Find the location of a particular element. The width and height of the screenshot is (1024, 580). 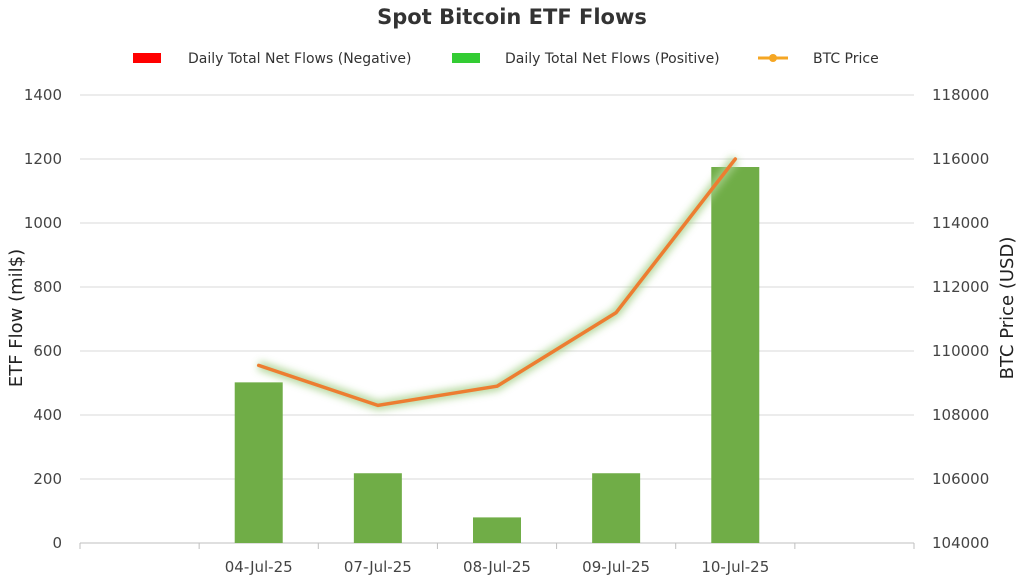

y2-tick-label: 114000 is located at coordinates (960, 223).